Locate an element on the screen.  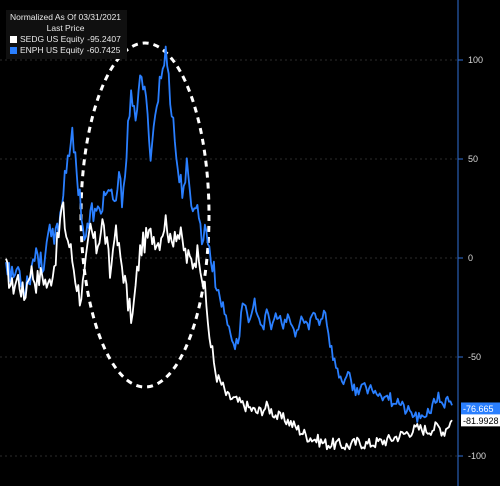
last-label-text: -81.9928 is located at coordinates (481, 421).